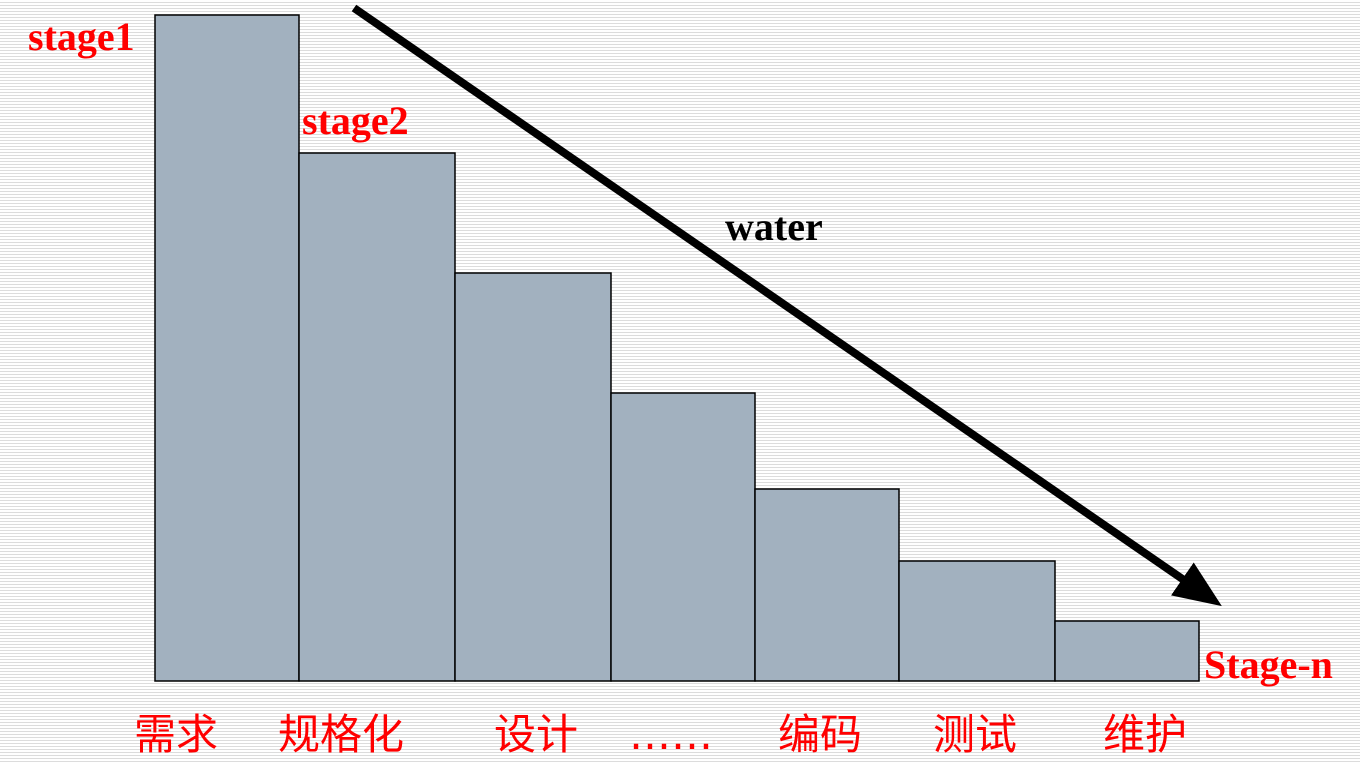 This screenshot has height=762, width=1360. I want to click on phase-labels: 需求 规格化 设计 …… 编码 测试 维护, so click(660, 734).